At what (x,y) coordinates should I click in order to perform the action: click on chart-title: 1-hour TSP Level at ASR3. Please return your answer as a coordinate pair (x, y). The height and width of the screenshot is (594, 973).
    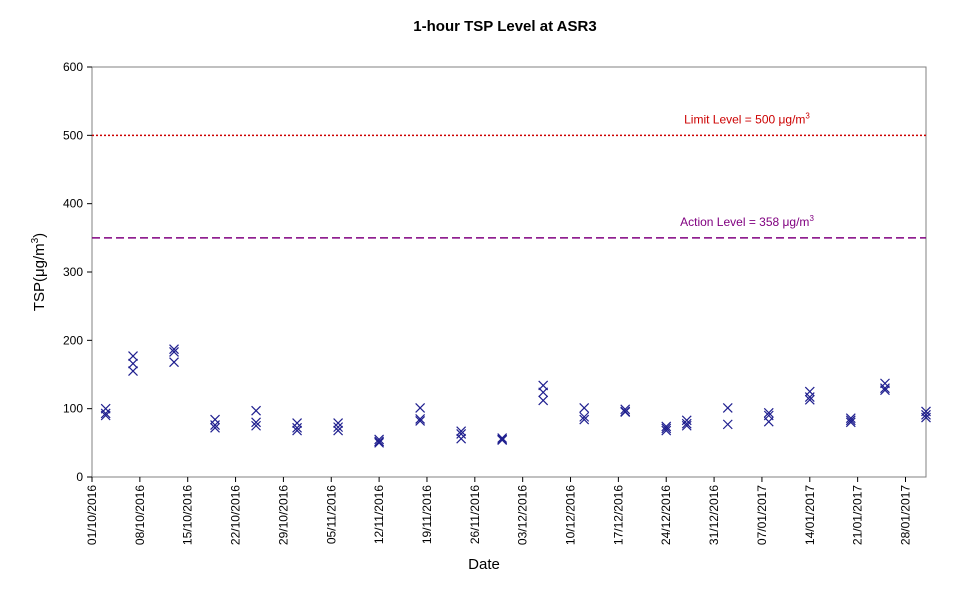
    Looking at the image, I should click on (504, 26).